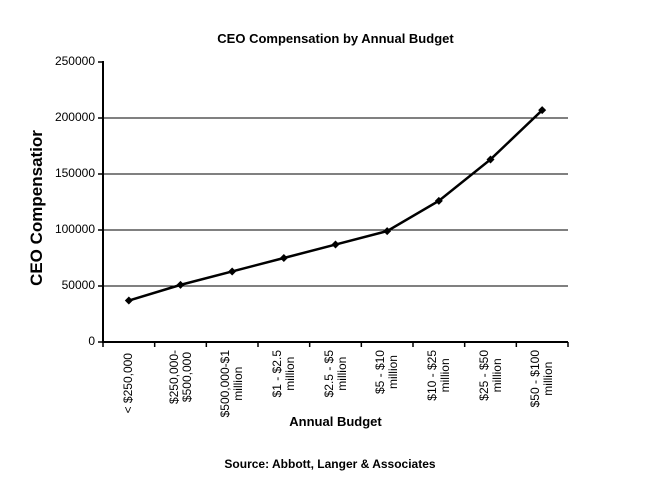  What do you see at coordinates (74, 117) in the screenshot?
I see `y-tick-label: 200000` at bounding box center [74, 117].